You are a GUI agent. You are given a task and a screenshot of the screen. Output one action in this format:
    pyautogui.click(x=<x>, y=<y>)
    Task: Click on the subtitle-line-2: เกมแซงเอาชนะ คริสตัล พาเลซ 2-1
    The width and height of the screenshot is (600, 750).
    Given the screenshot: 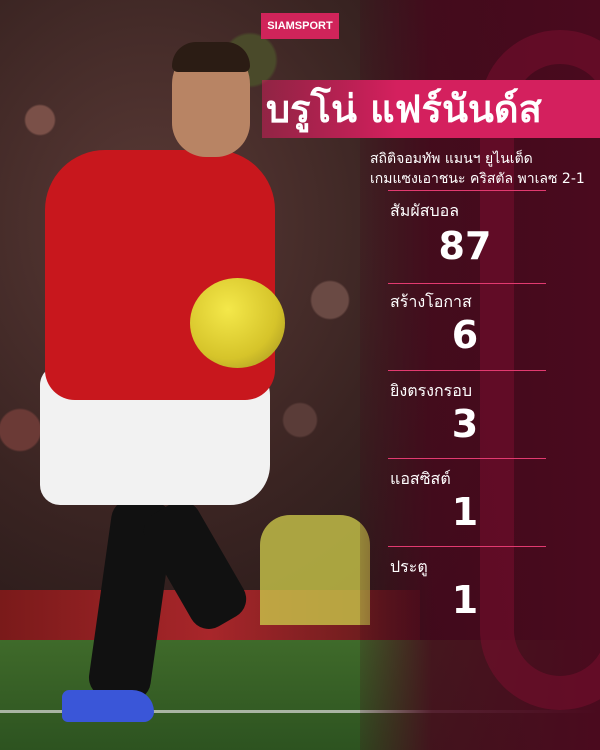 What is the action you would take?
    pyautogui.click(x=477, y=179)
    